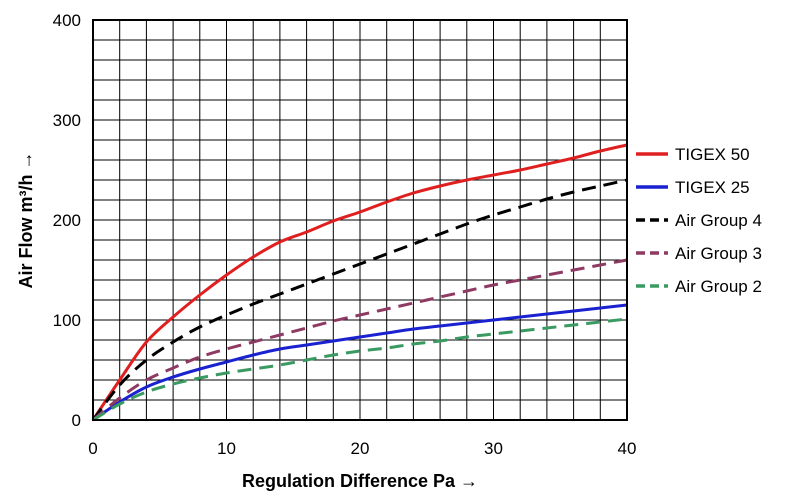 Image resolution: width=800 pixels, height=497 pixels. I want to click on x-tick-labels: 0 10 20 30 40, so click(362, 448).